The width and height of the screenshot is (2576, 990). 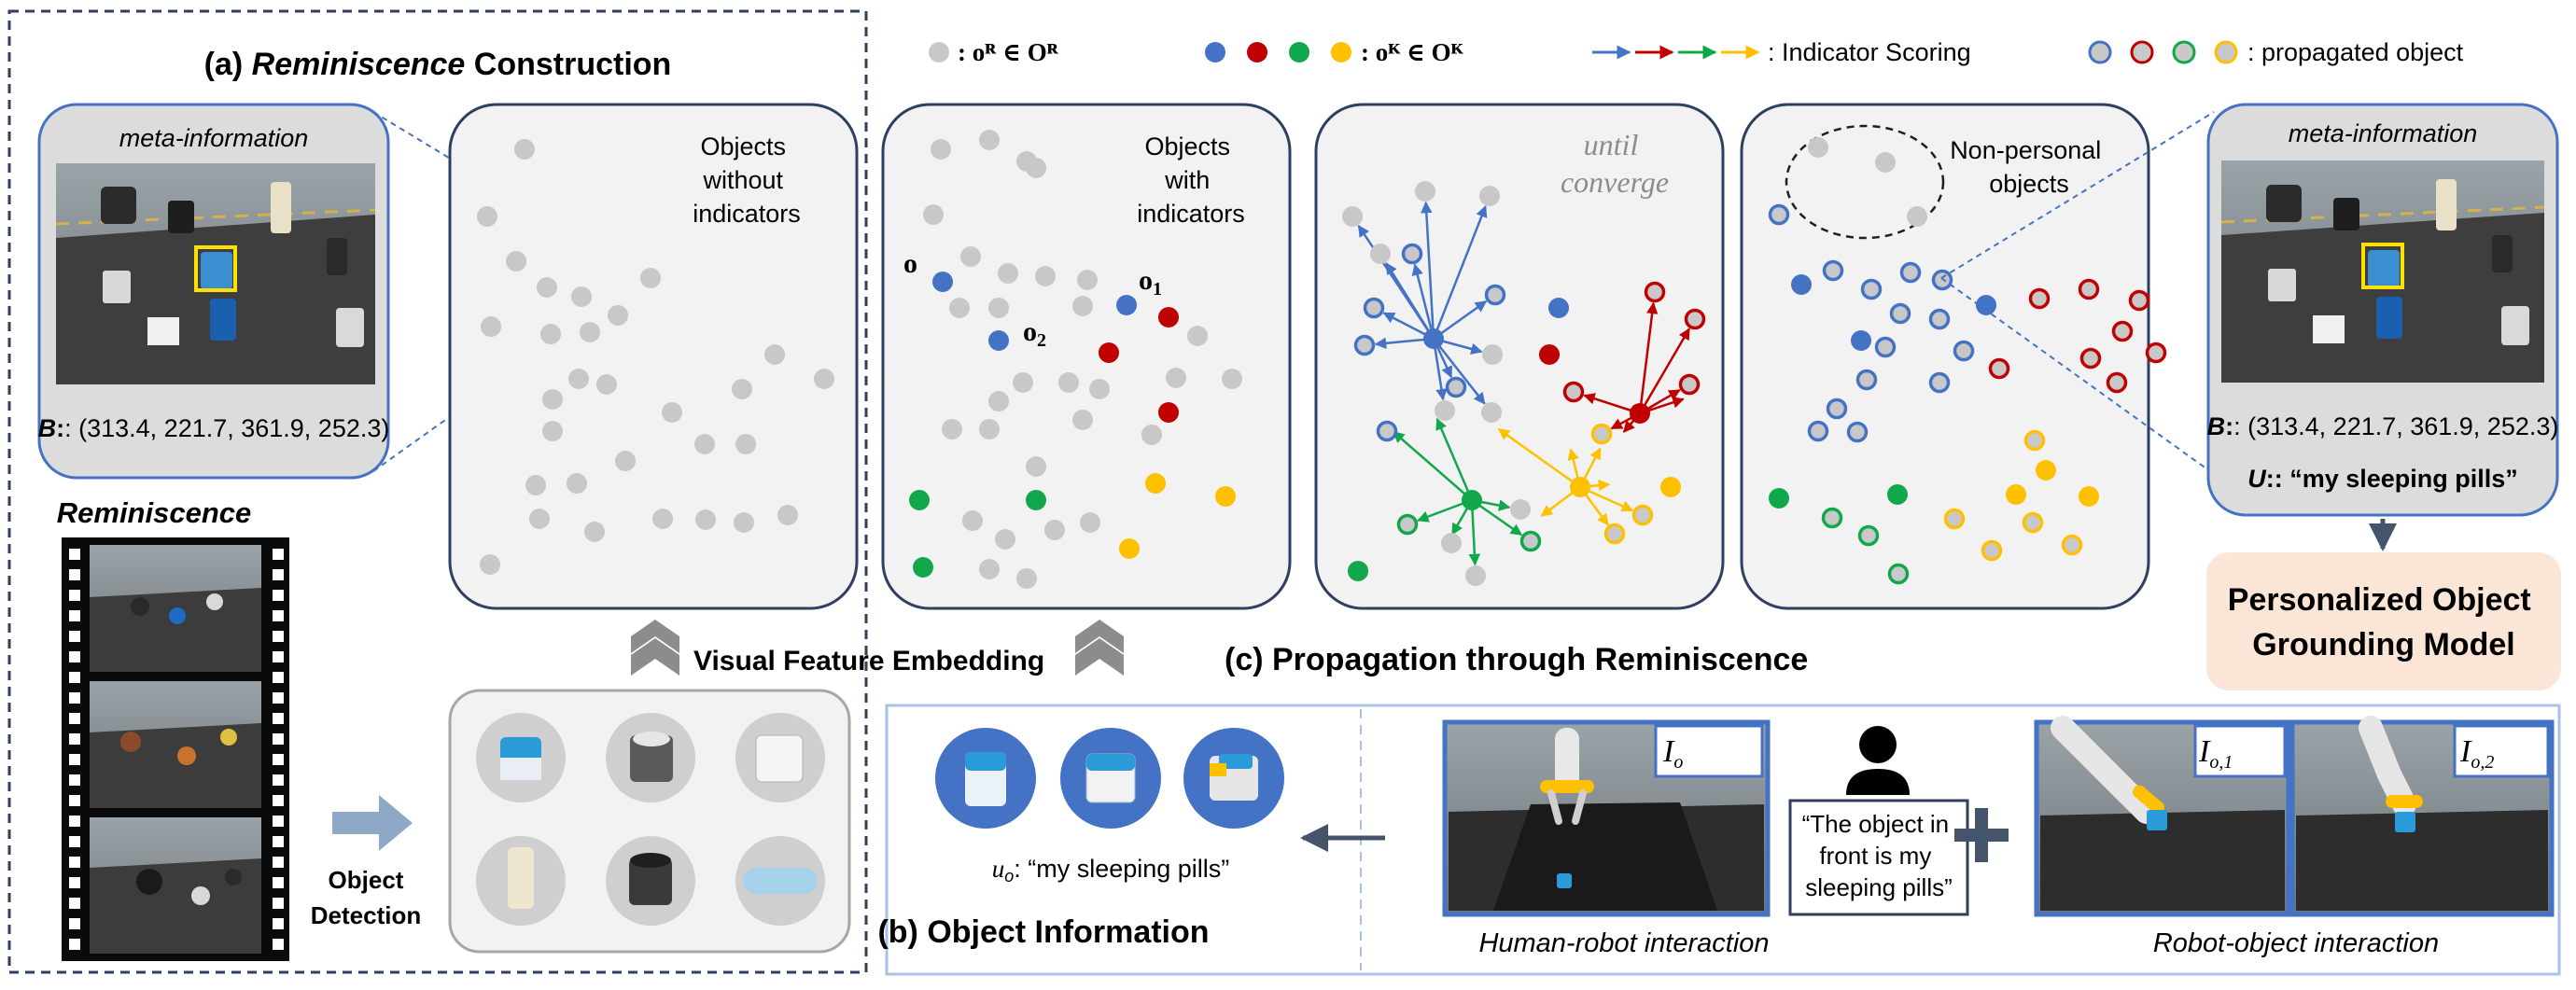 What do you see at coordinates (1034, 333) in the screenshot?
I see `object-label-o2: o2` at bounding box center [1034, 333].